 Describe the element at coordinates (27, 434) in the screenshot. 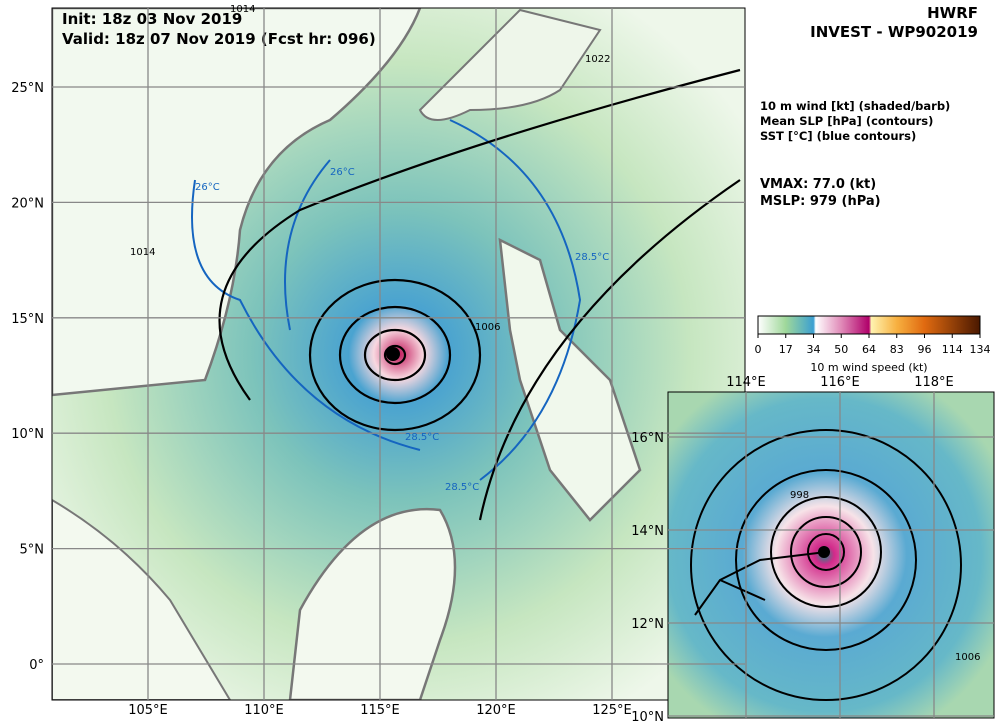

I see `lat-label: 10°N` at that location.